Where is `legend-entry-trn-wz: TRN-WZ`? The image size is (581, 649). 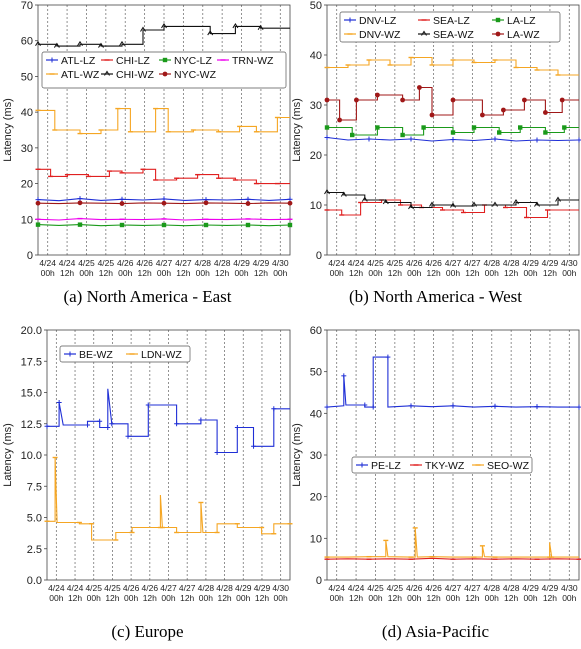 legend-entry-trn-wz: TRN-WZ is located at coordinates (245, 61).